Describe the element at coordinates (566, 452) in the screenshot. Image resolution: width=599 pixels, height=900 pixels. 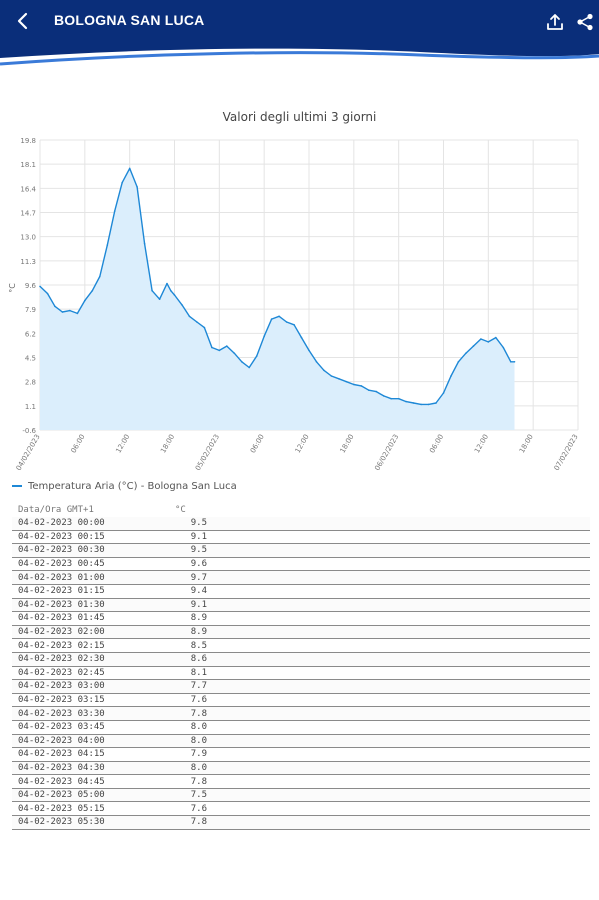
I see `x-tick-label: 07/02/2023` at that location.